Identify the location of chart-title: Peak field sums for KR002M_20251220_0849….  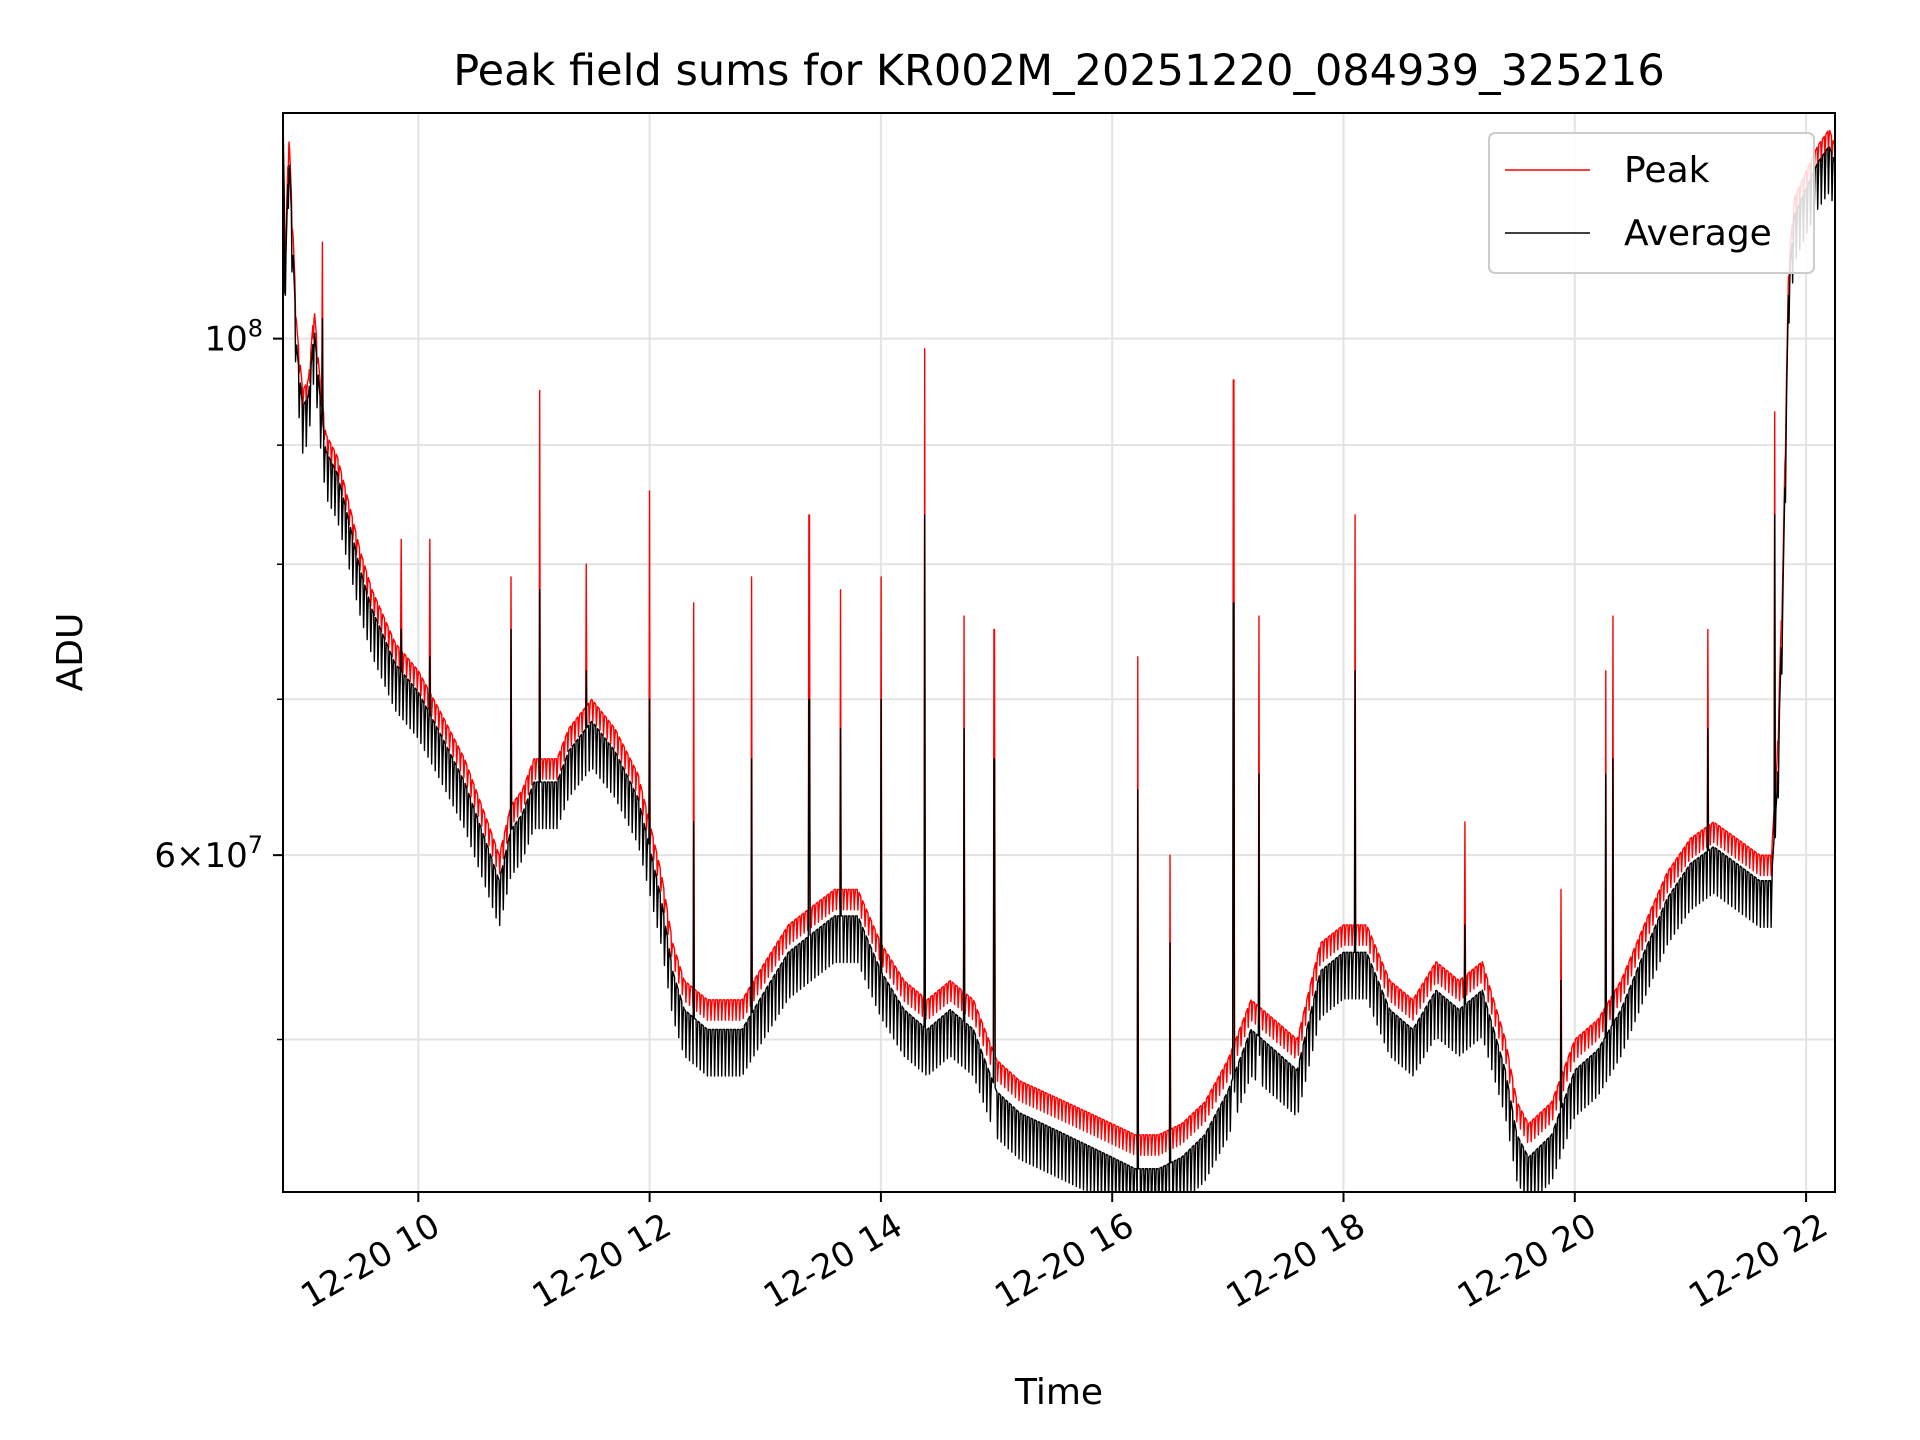
(1059, 71).